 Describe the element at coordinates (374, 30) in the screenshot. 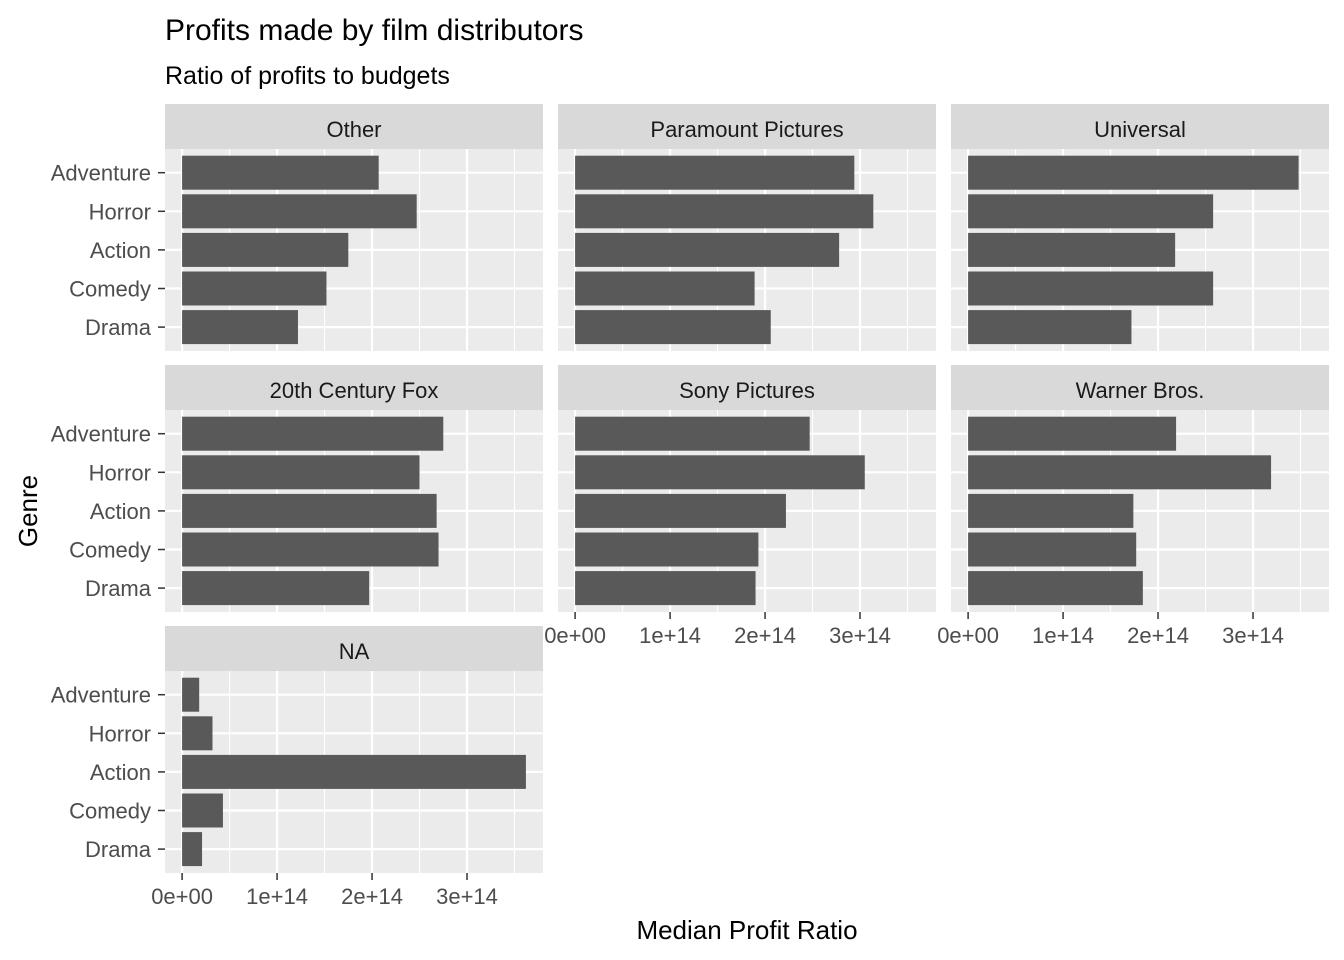

I see `chart-title: Profits made by film distributors` at that location.